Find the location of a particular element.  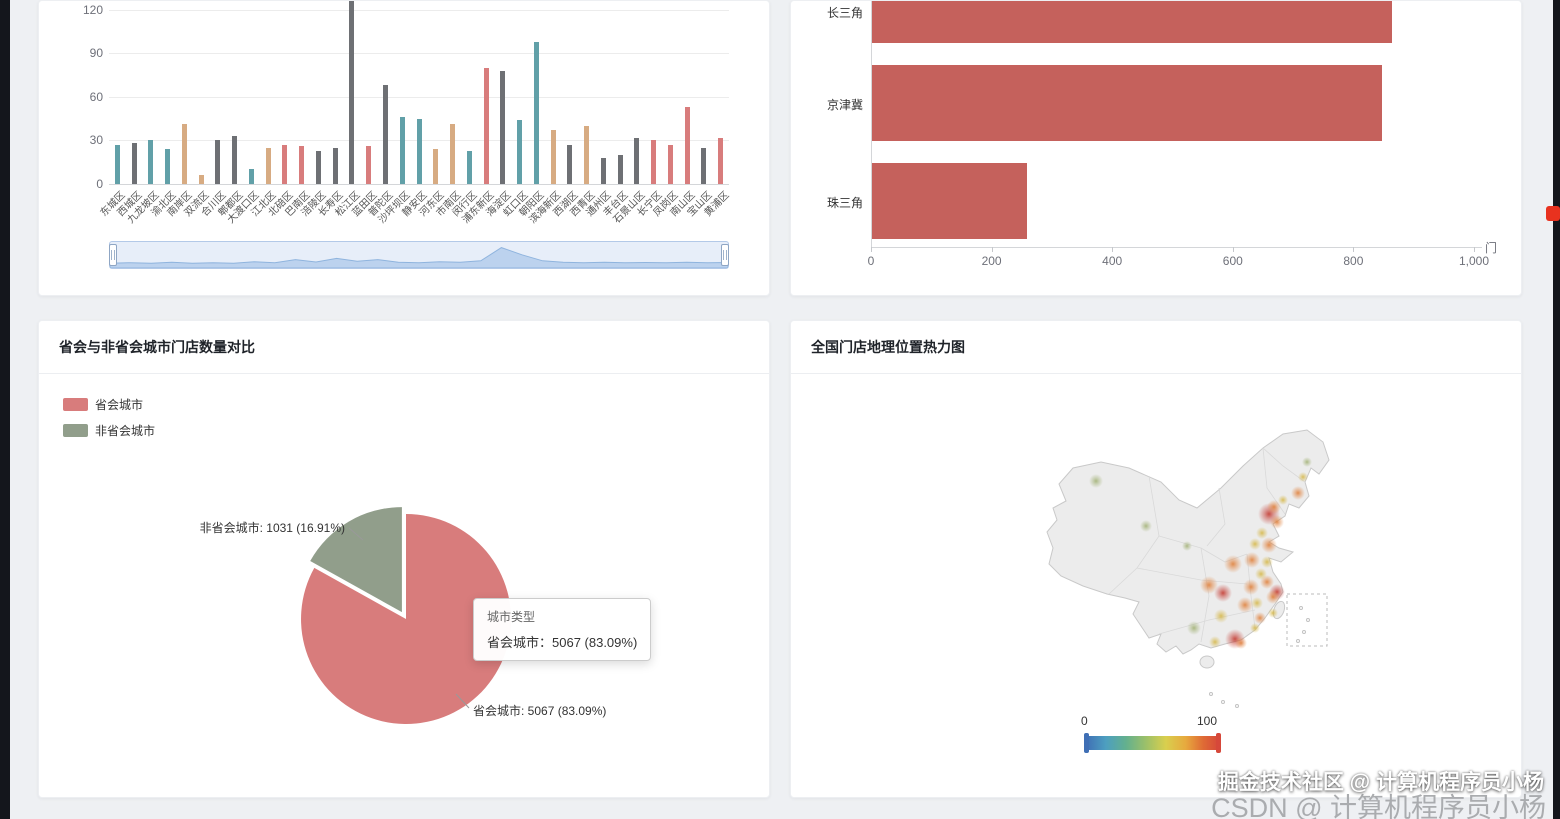

bar-东城区 is located at coordinates (117, 164).